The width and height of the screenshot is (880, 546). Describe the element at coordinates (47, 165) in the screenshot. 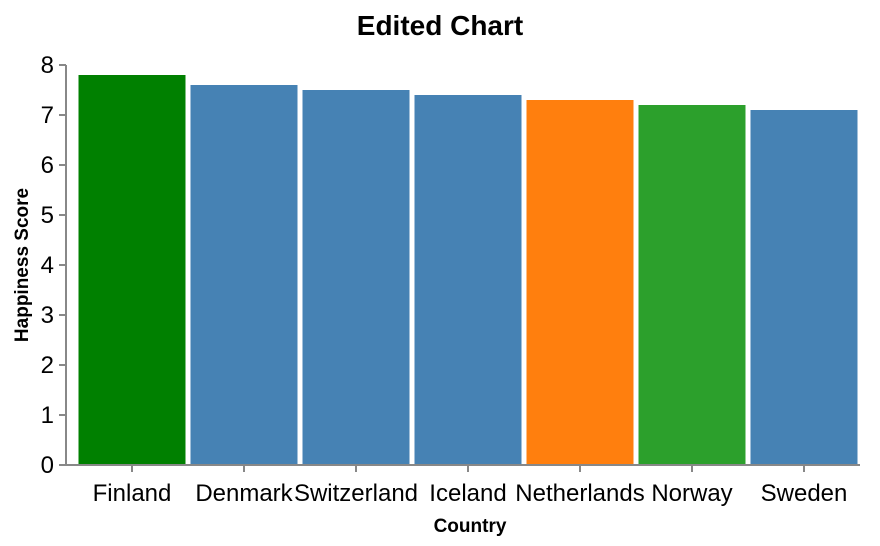

I see `y-tick-label: 6` at that location.